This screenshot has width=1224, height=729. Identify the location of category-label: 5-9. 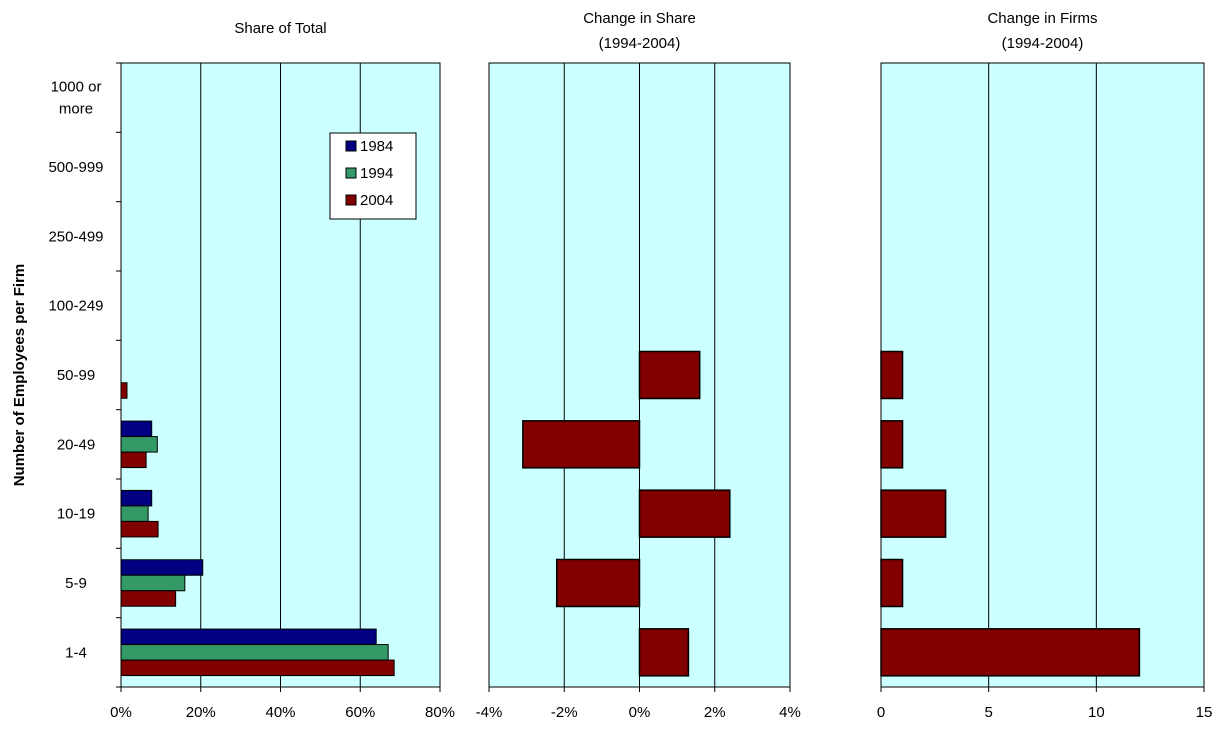
(76, 583).